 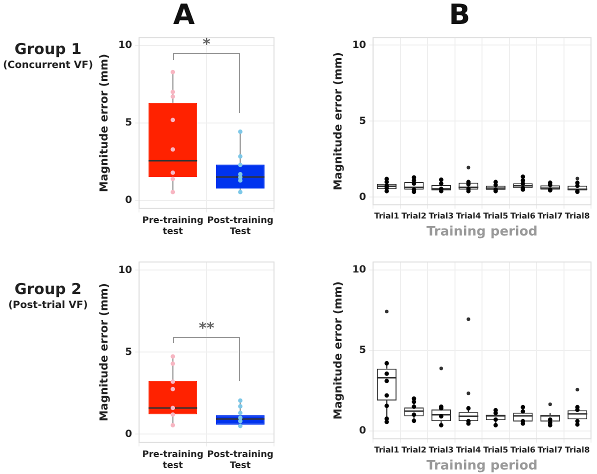 What do you see at coordinates (48, 65) in the screenshot?
I see `text: (Concurrent VF)` at bounding box center [48, 65].